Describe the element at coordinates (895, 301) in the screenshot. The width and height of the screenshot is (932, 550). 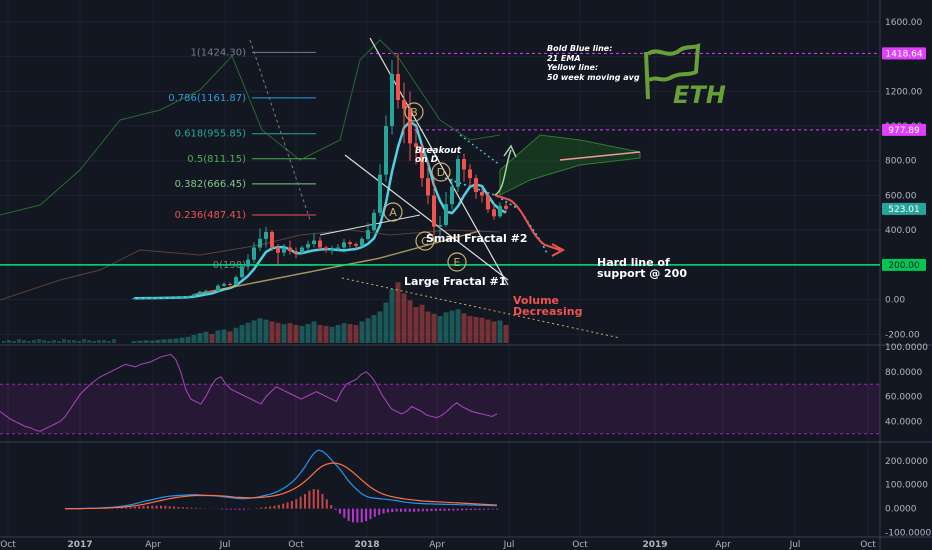
I see `price-tick-label: 0.00` at that location.